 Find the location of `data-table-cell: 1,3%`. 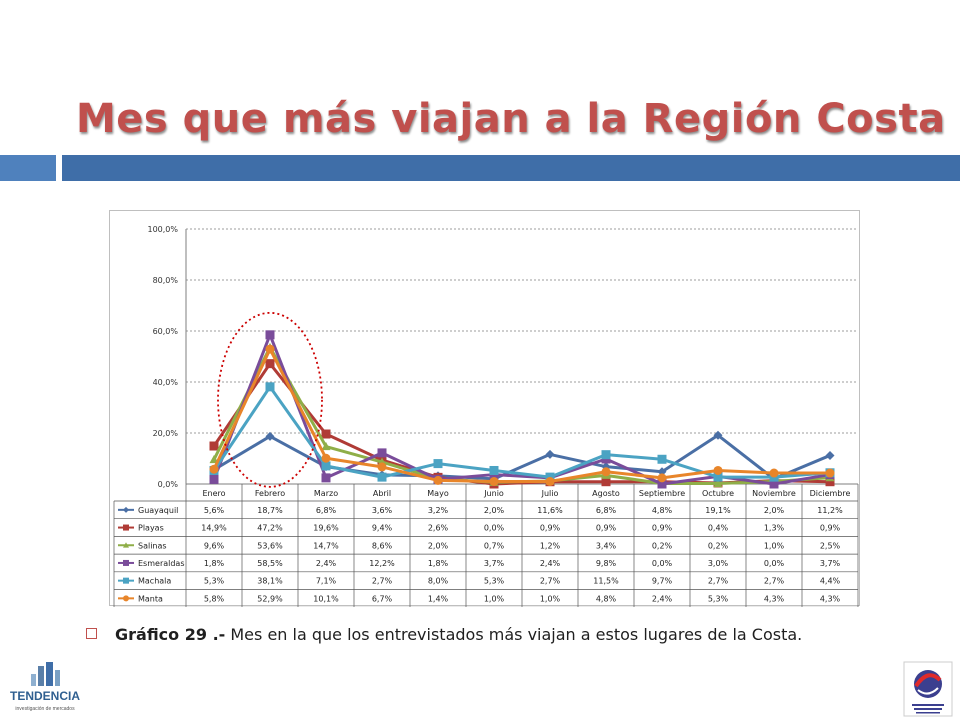

data-table-cell: 1,3% is located at coordinates (774, 528).